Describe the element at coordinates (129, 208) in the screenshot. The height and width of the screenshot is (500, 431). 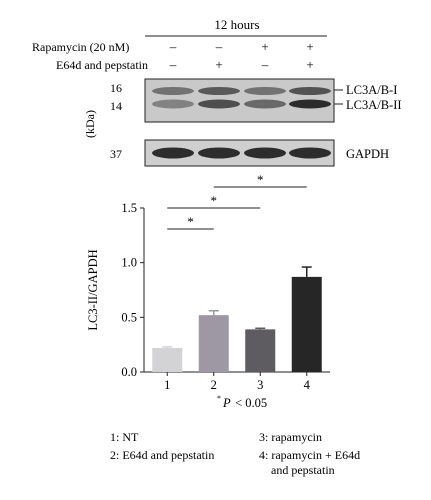
I see `y-tick-label: 1.5` at that location.